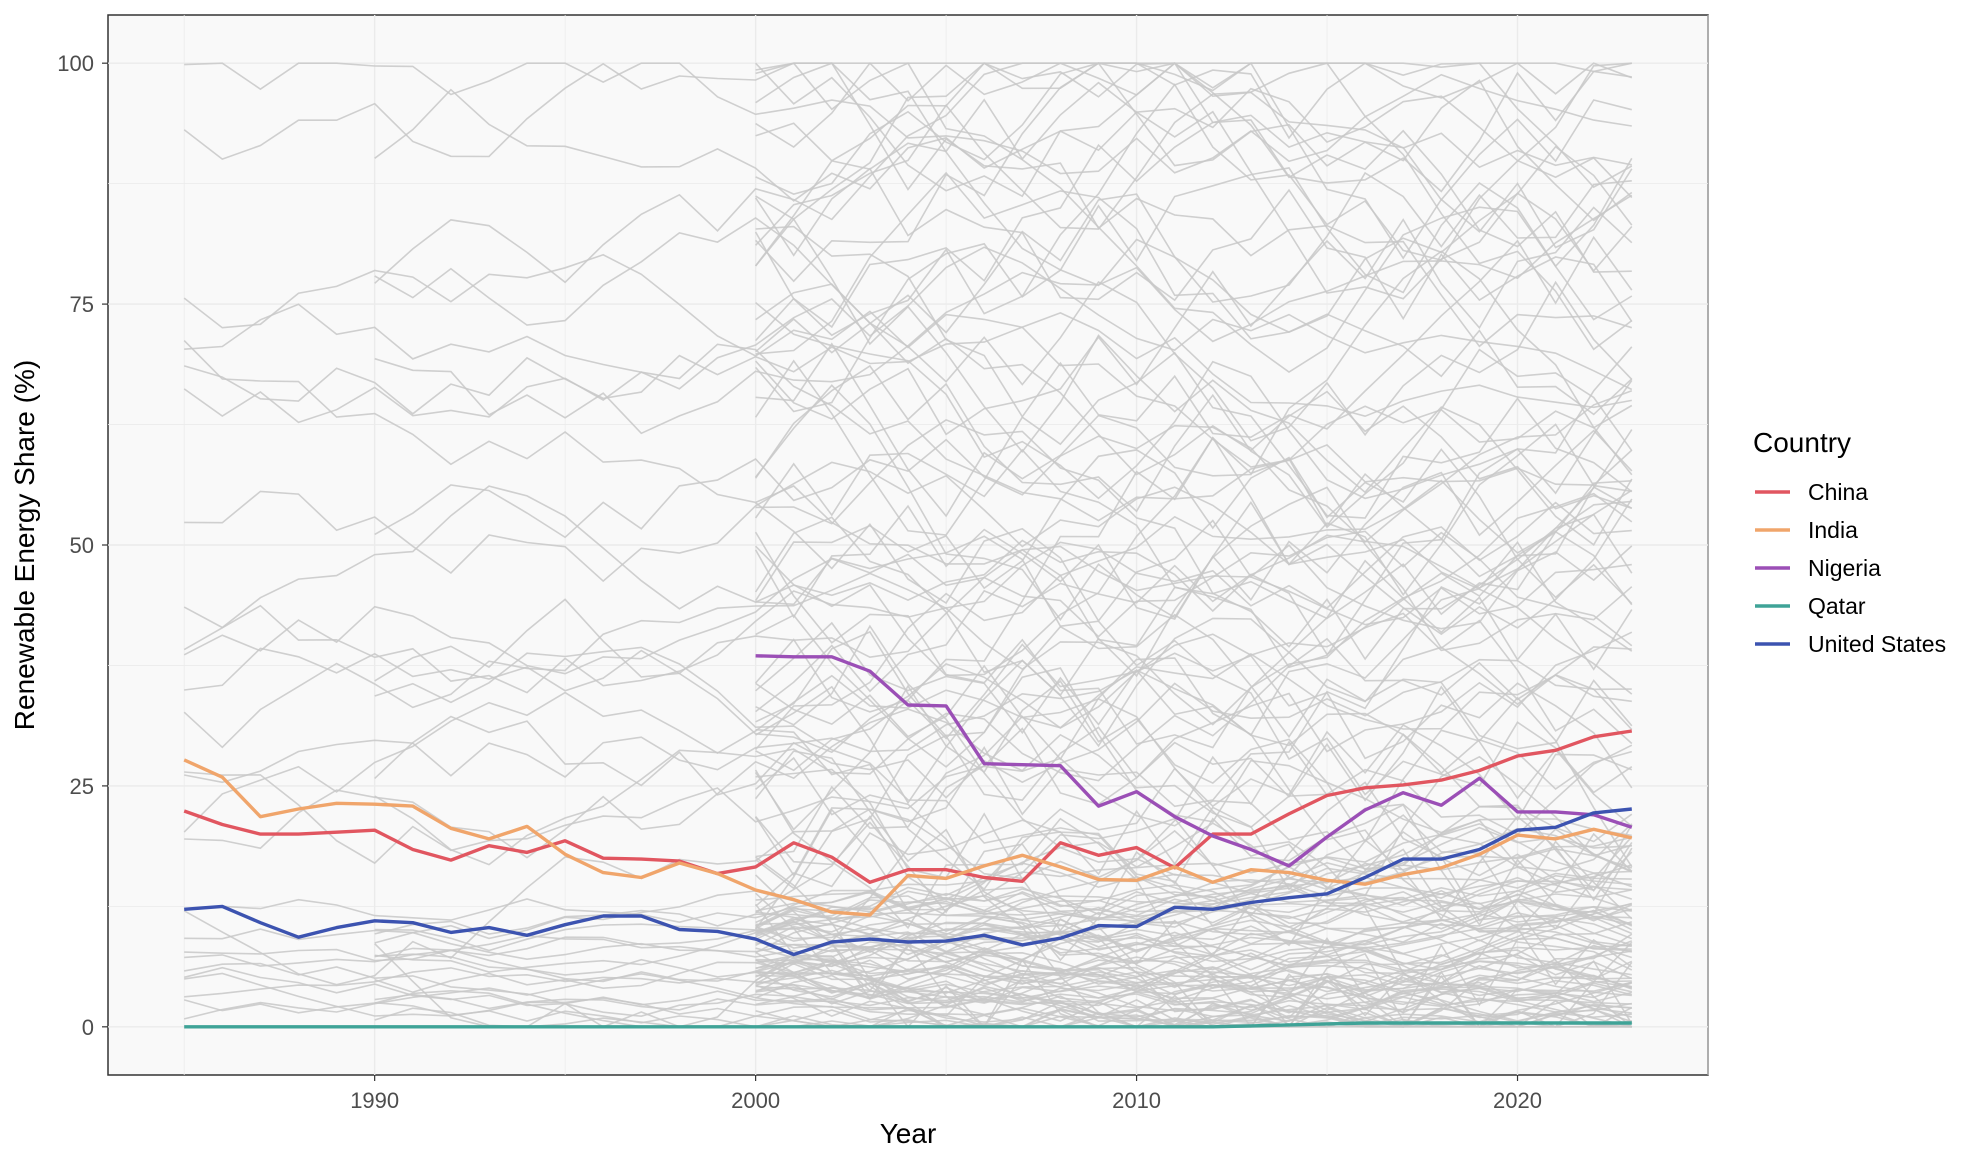 The height and width of the screenshot is (1159, 1980). I want to click on legend-title: Country, so click(1802, 442).